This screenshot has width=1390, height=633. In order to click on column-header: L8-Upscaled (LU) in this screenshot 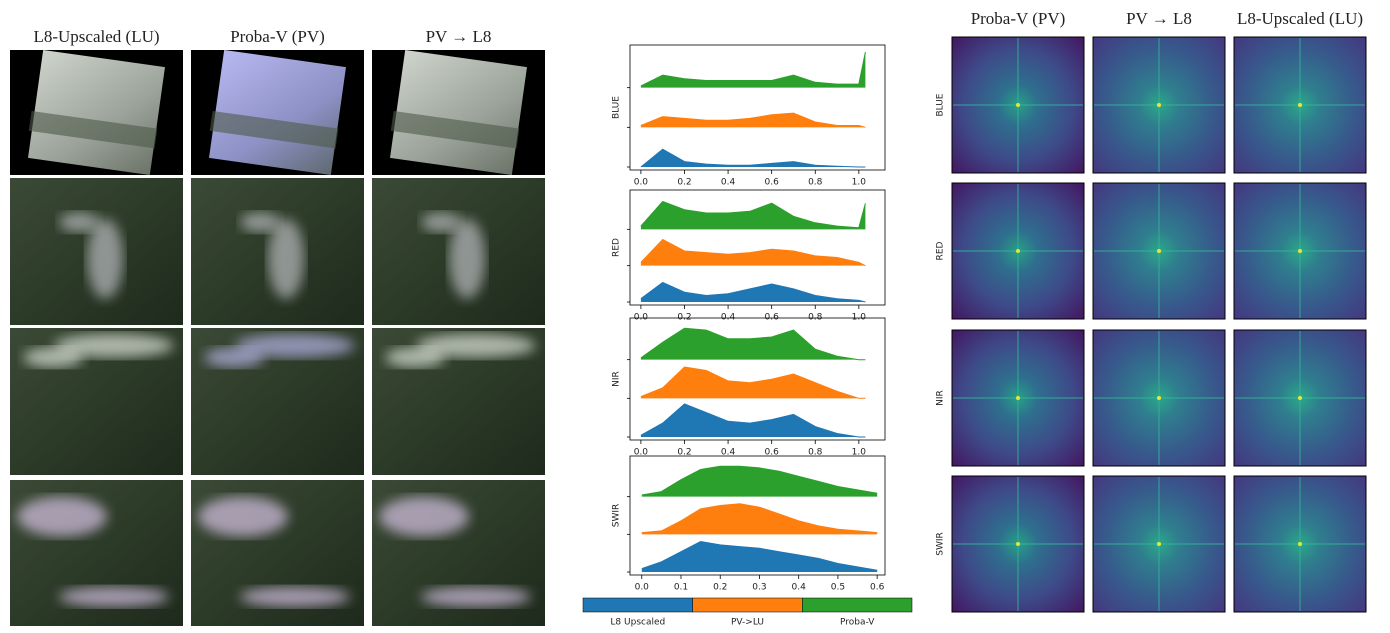, I will do `click(96, 36)`.